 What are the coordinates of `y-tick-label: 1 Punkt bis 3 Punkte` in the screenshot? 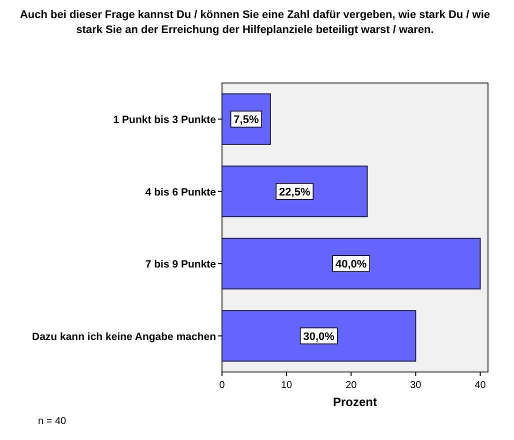 It's located at (164, 120).